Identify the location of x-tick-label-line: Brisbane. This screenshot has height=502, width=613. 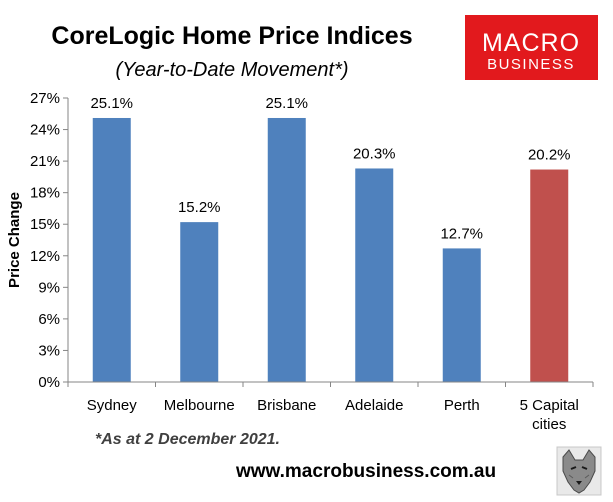
(286, 405).